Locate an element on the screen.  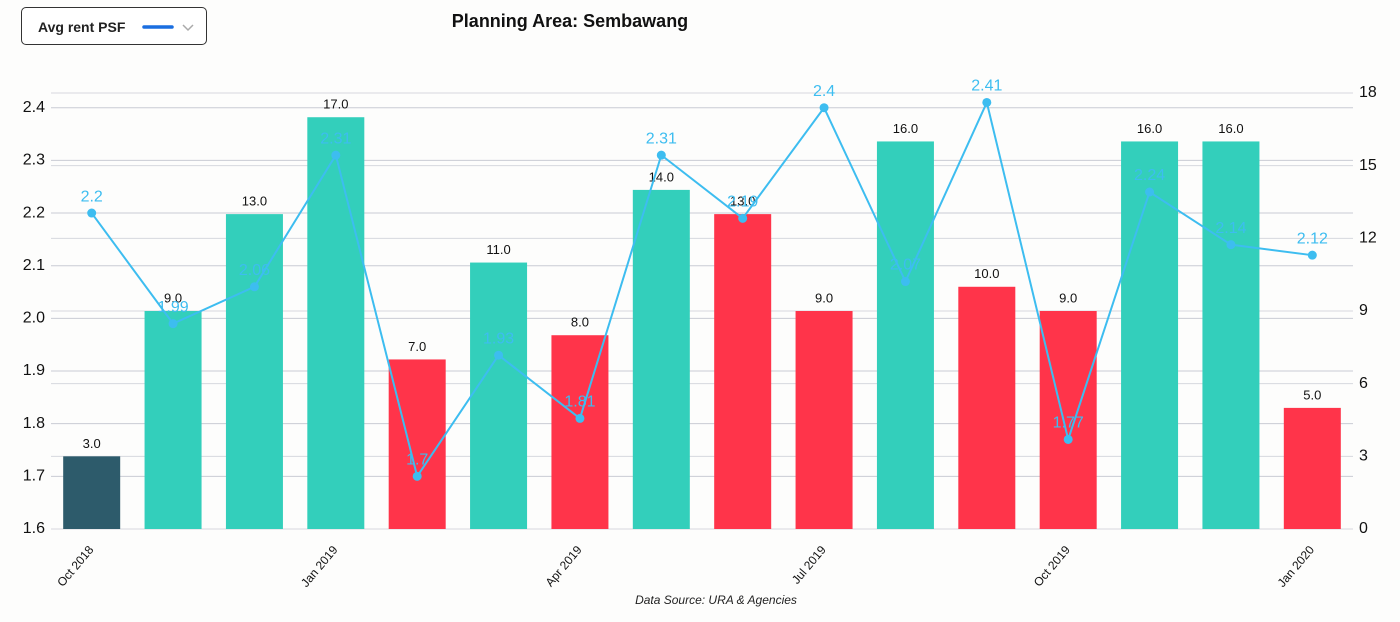
bar-value-label: 8.0 is located at coordinates (580, 322).